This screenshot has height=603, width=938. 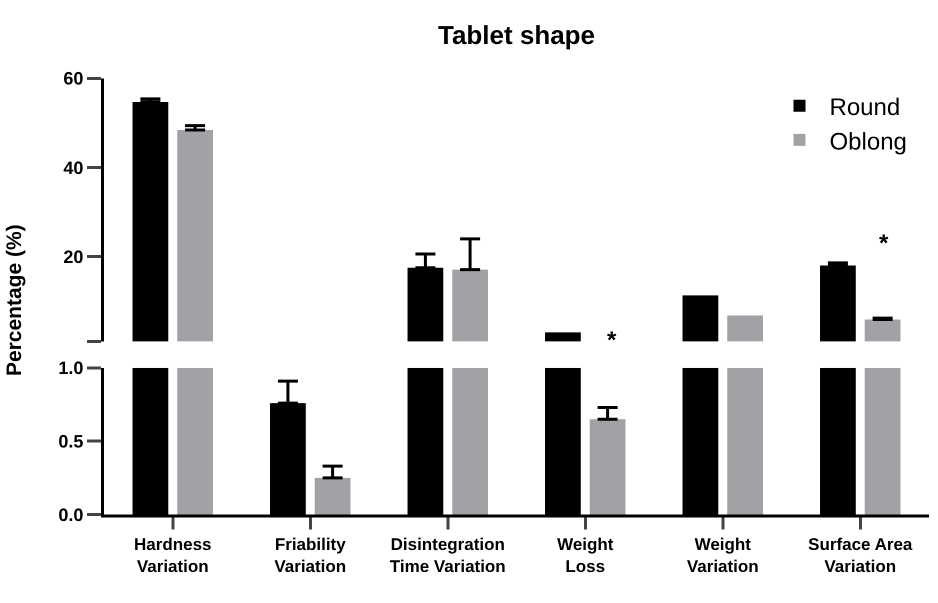 What do you see at coordinates (865, 108) in the screenshot?
I see `legend-label: Round` at bounding box center [865, 108].